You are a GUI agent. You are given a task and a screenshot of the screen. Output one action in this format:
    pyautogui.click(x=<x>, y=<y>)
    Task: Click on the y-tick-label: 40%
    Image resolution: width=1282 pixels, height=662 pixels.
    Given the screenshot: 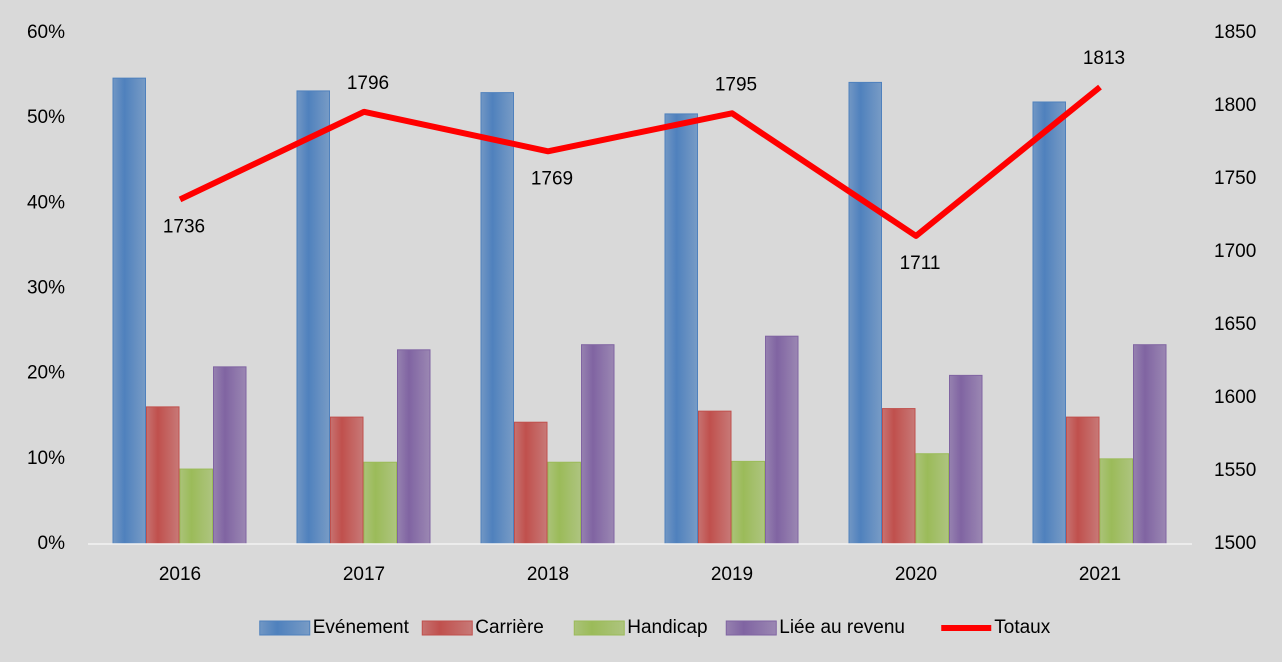 What is the action you would take?
    pyautogui.click(x=46, y=202)
    